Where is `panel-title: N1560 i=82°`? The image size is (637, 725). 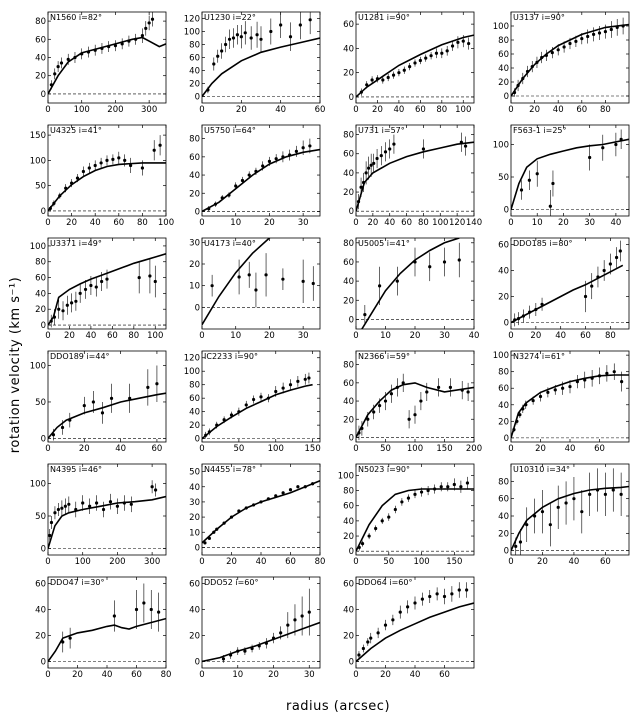
panel-title: N1560 i=82° is located at coordinates (76, 17).